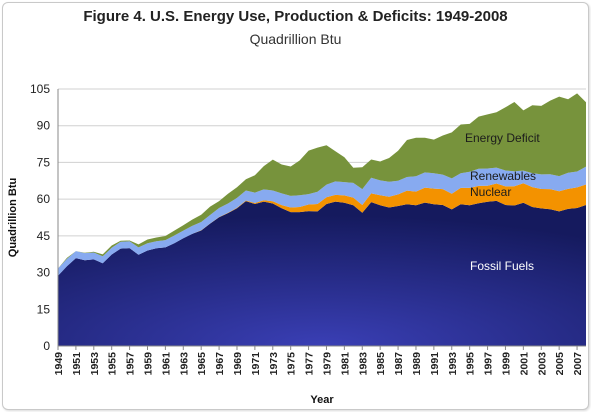 Image resolution: width=591 pixels, height=412 pixels. Describe the element at coordinates (148, 364) in the screenshot. I see `x-tick-label: 1959` at that location.